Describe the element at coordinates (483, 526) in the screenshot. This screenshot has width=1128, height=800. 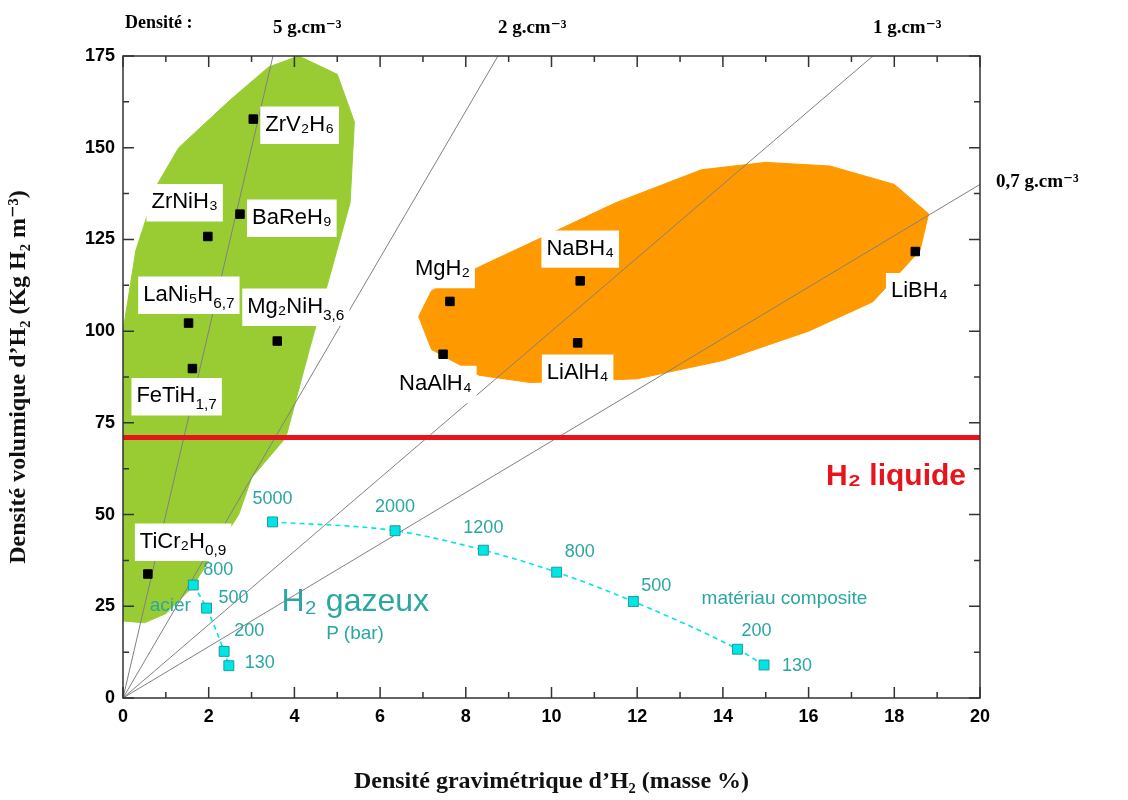
I see `annotation: 1200` at that location.